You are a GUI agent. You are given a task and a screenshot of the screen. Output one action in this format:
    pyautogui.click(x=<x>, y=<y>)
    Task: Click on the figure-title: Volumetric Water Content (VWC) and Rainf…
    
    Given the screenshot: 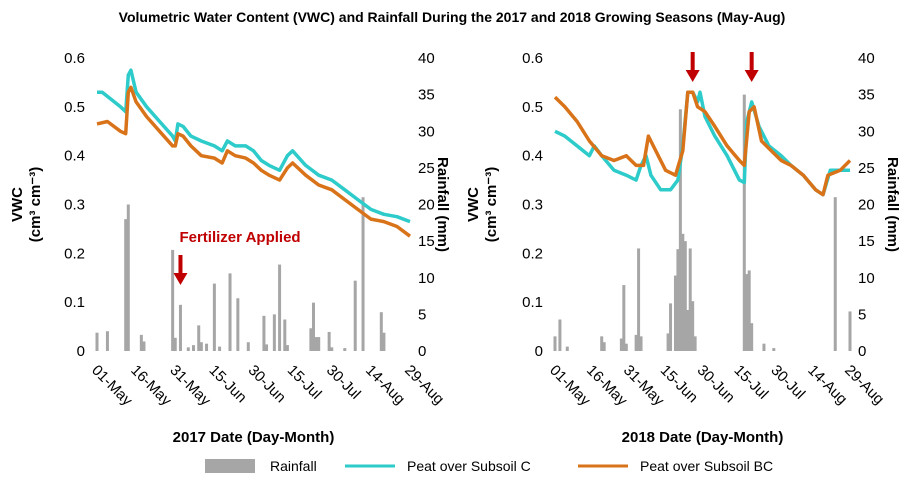 What is the action you would take?
    pyautogui.click(x=452, y=17)
    